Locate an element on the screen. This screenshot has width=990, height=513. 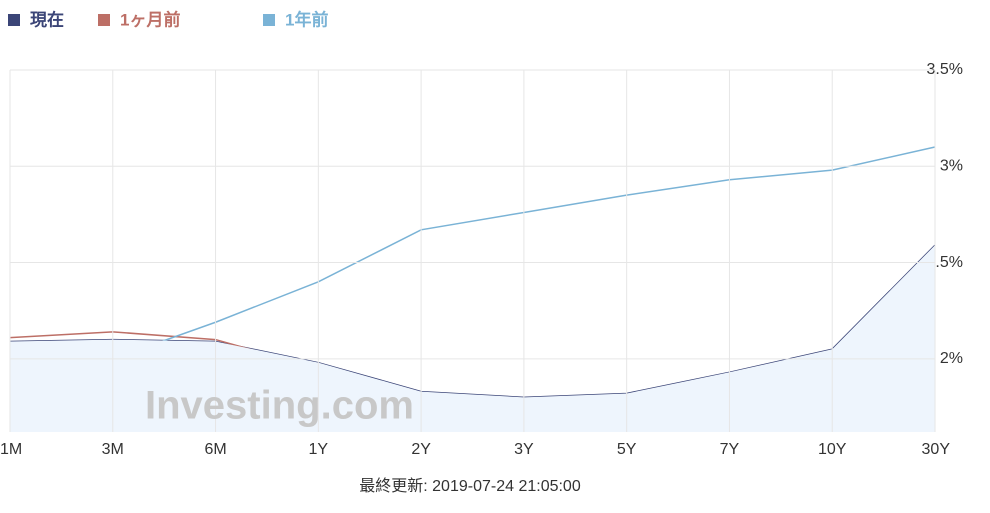
legend: 現在 1ヶ月前 1年前 is located at coordinates (168, 19).